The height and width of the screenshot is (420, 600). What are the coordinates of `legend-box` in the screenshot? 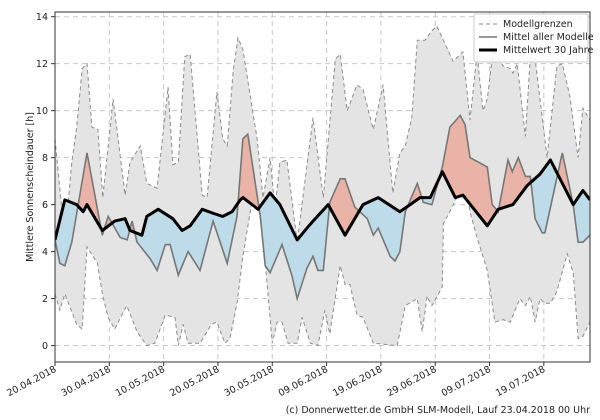 It's located at (531, 38).